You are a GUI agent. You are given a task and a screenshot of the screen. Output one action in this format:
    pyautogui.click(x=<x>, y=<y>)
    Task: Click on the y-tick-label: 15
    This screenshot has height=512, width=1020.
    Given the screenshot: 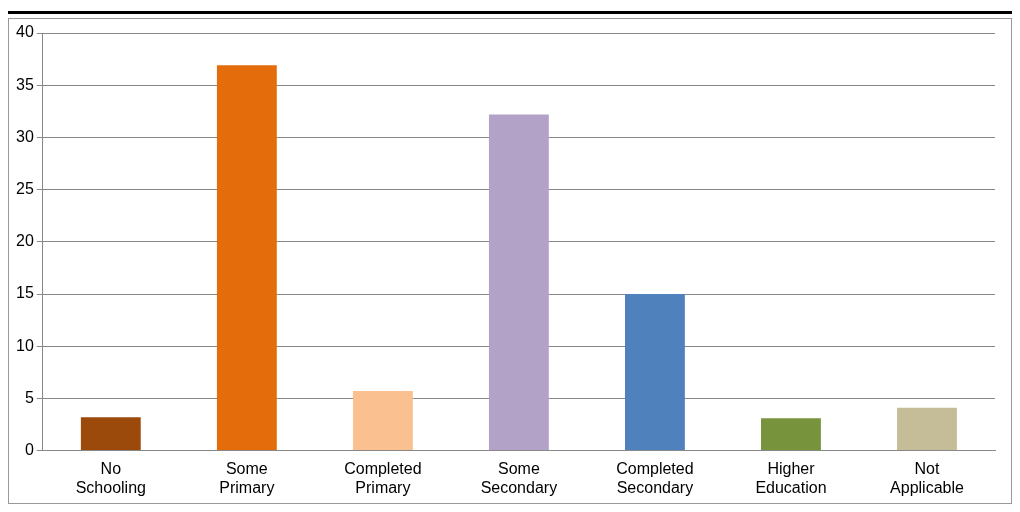 What is the action you would take?
    pyautogui.click(x=25, y=293)
    